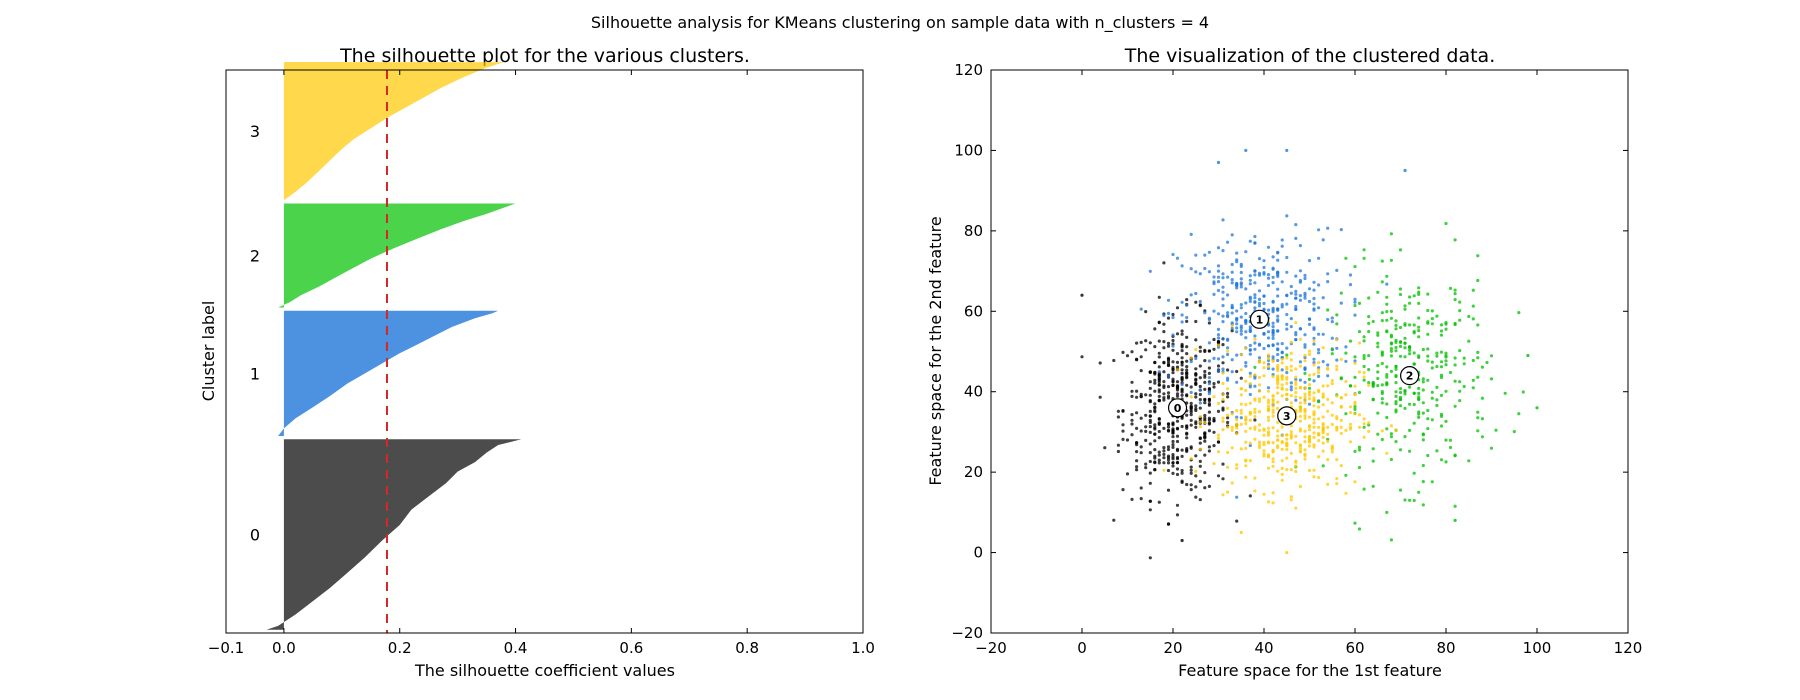  What do you see at coordinates (1172, 648) in the screenshot?
I see `x-tick-label: 20` at bounding box center [1172, 648].